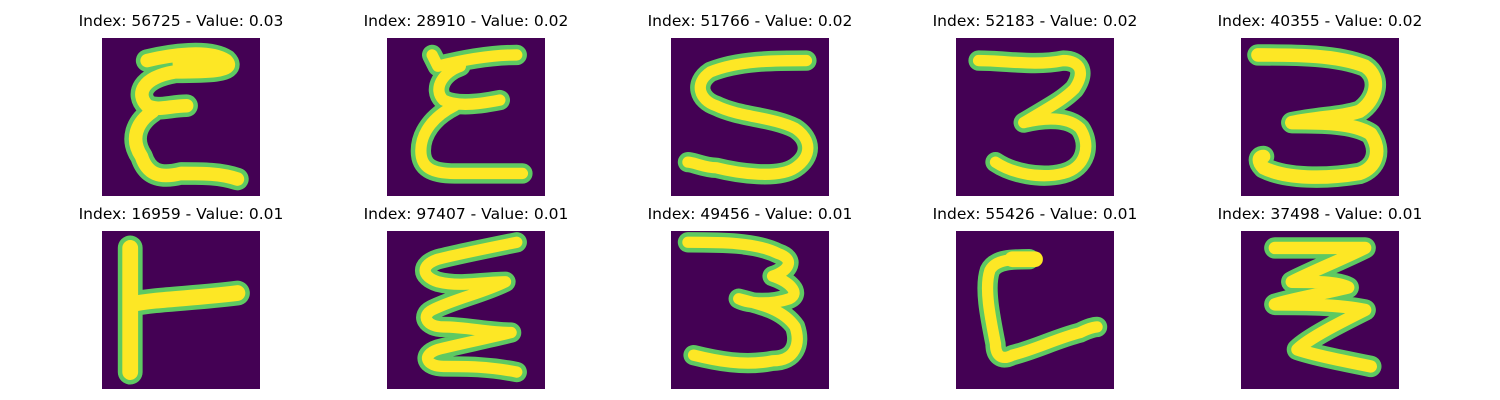 This screenshot has width=1500, height=400. Describe the element at coordinates (1035, 21) in the screenshot. I see `panel-title: Index: 52183 - Value: 0.02` at that location.